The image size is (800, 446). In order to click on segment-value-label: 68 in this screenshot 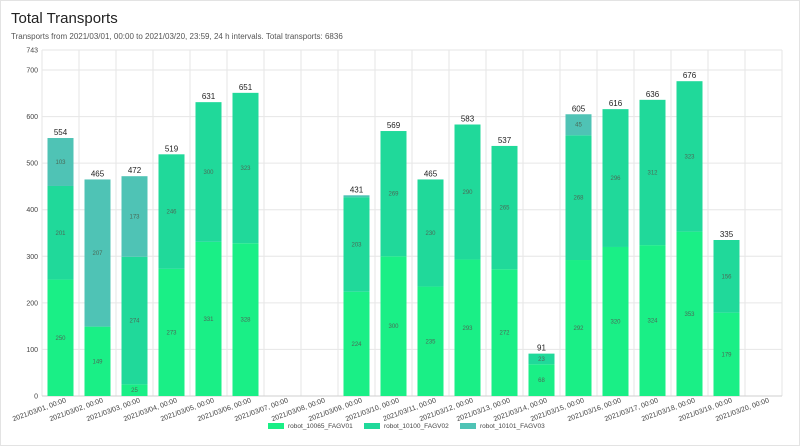, I will do `click(541, 381)`.